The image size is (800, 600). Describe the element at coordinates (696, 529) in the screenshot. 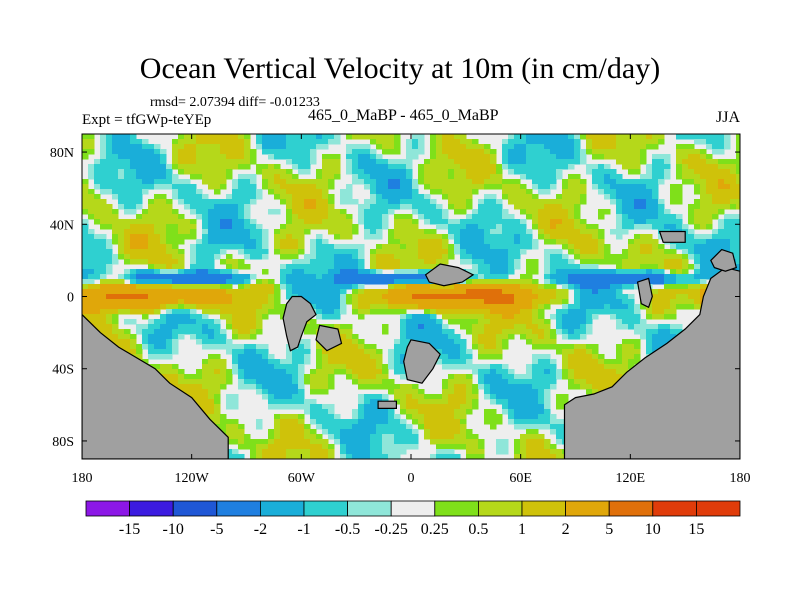

I see `colorbar-label: 15` at that location.